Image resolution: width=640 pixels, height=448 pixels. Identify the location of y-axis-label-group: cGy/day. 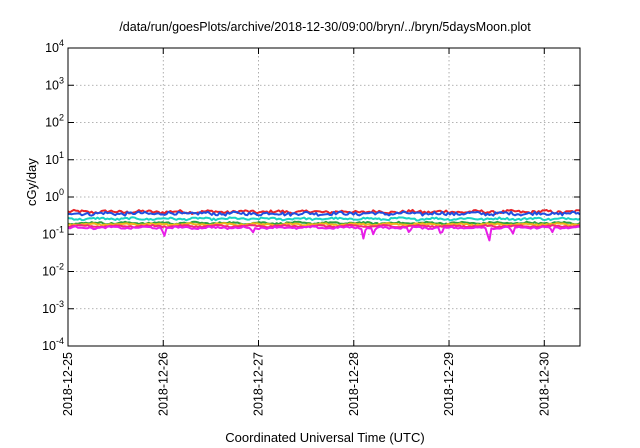
(31, 182).